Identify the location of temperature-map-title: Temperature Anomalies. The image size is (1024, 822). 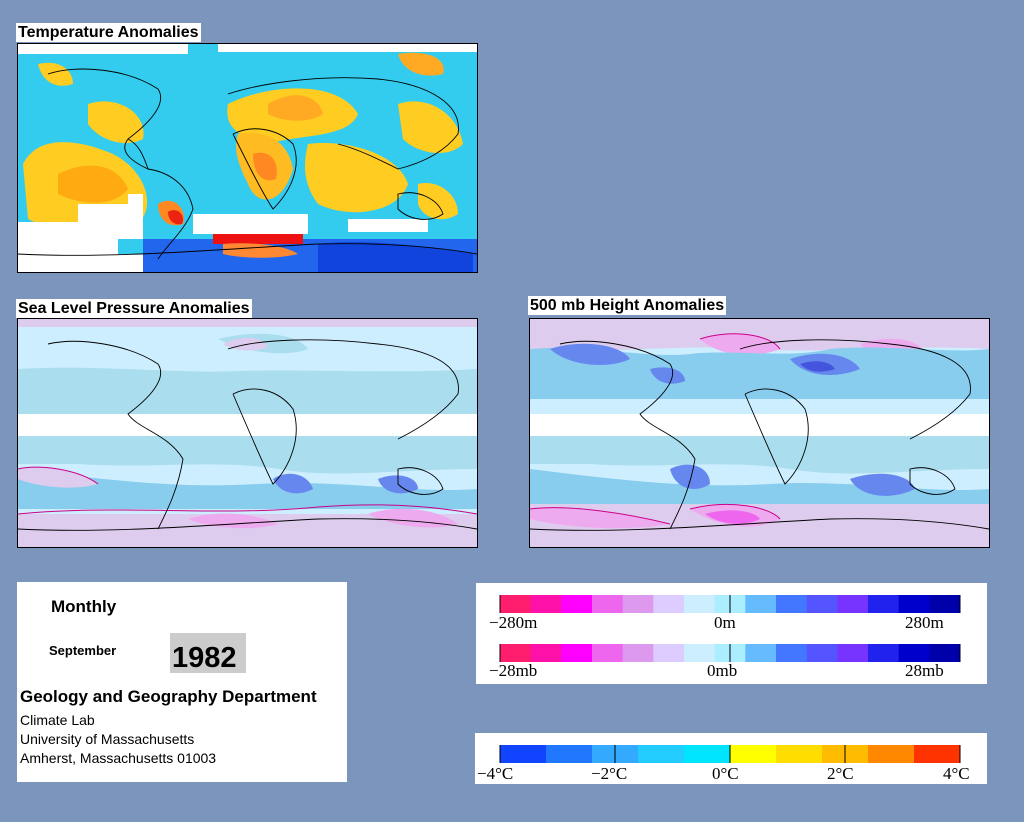
(108, 32).